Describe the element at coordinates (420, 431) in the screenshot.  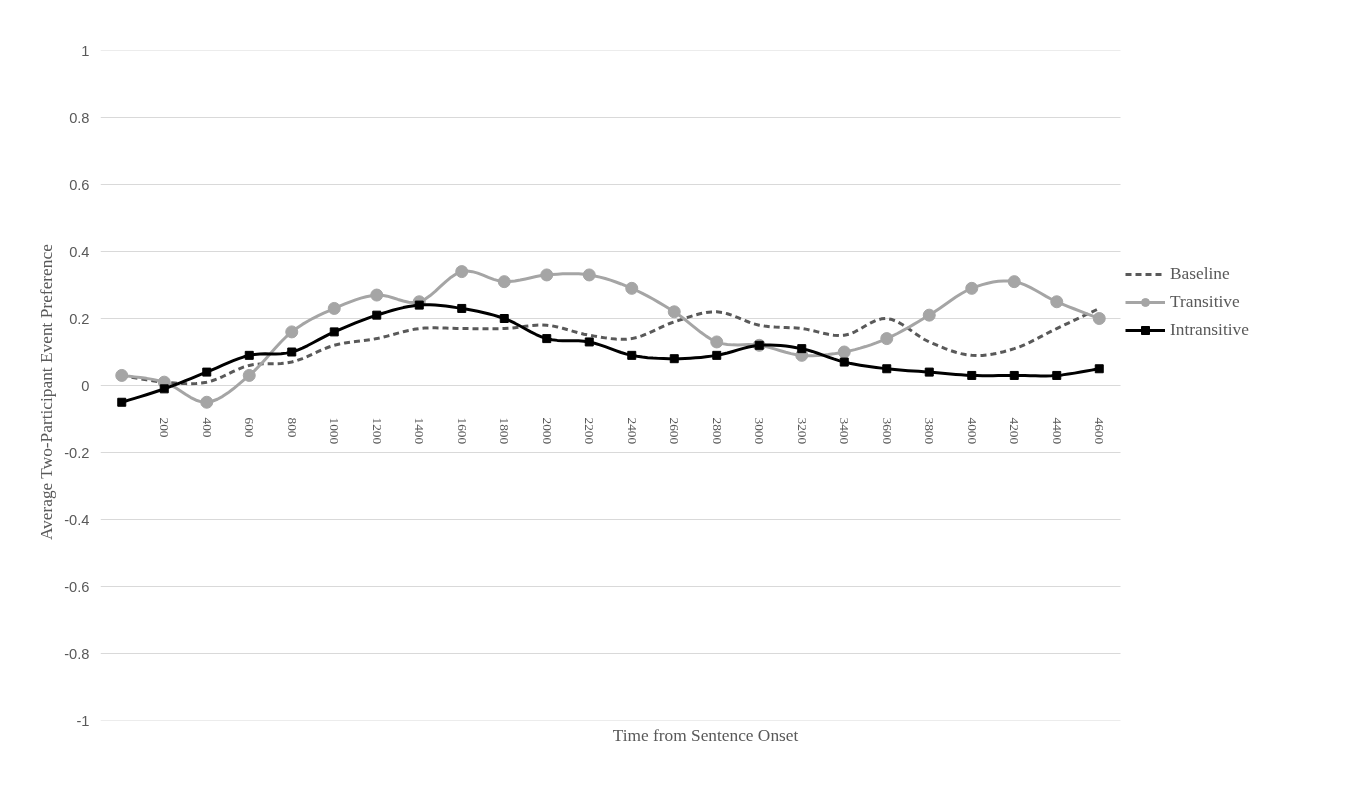
I see `x-tick-label: 1400` at that location.